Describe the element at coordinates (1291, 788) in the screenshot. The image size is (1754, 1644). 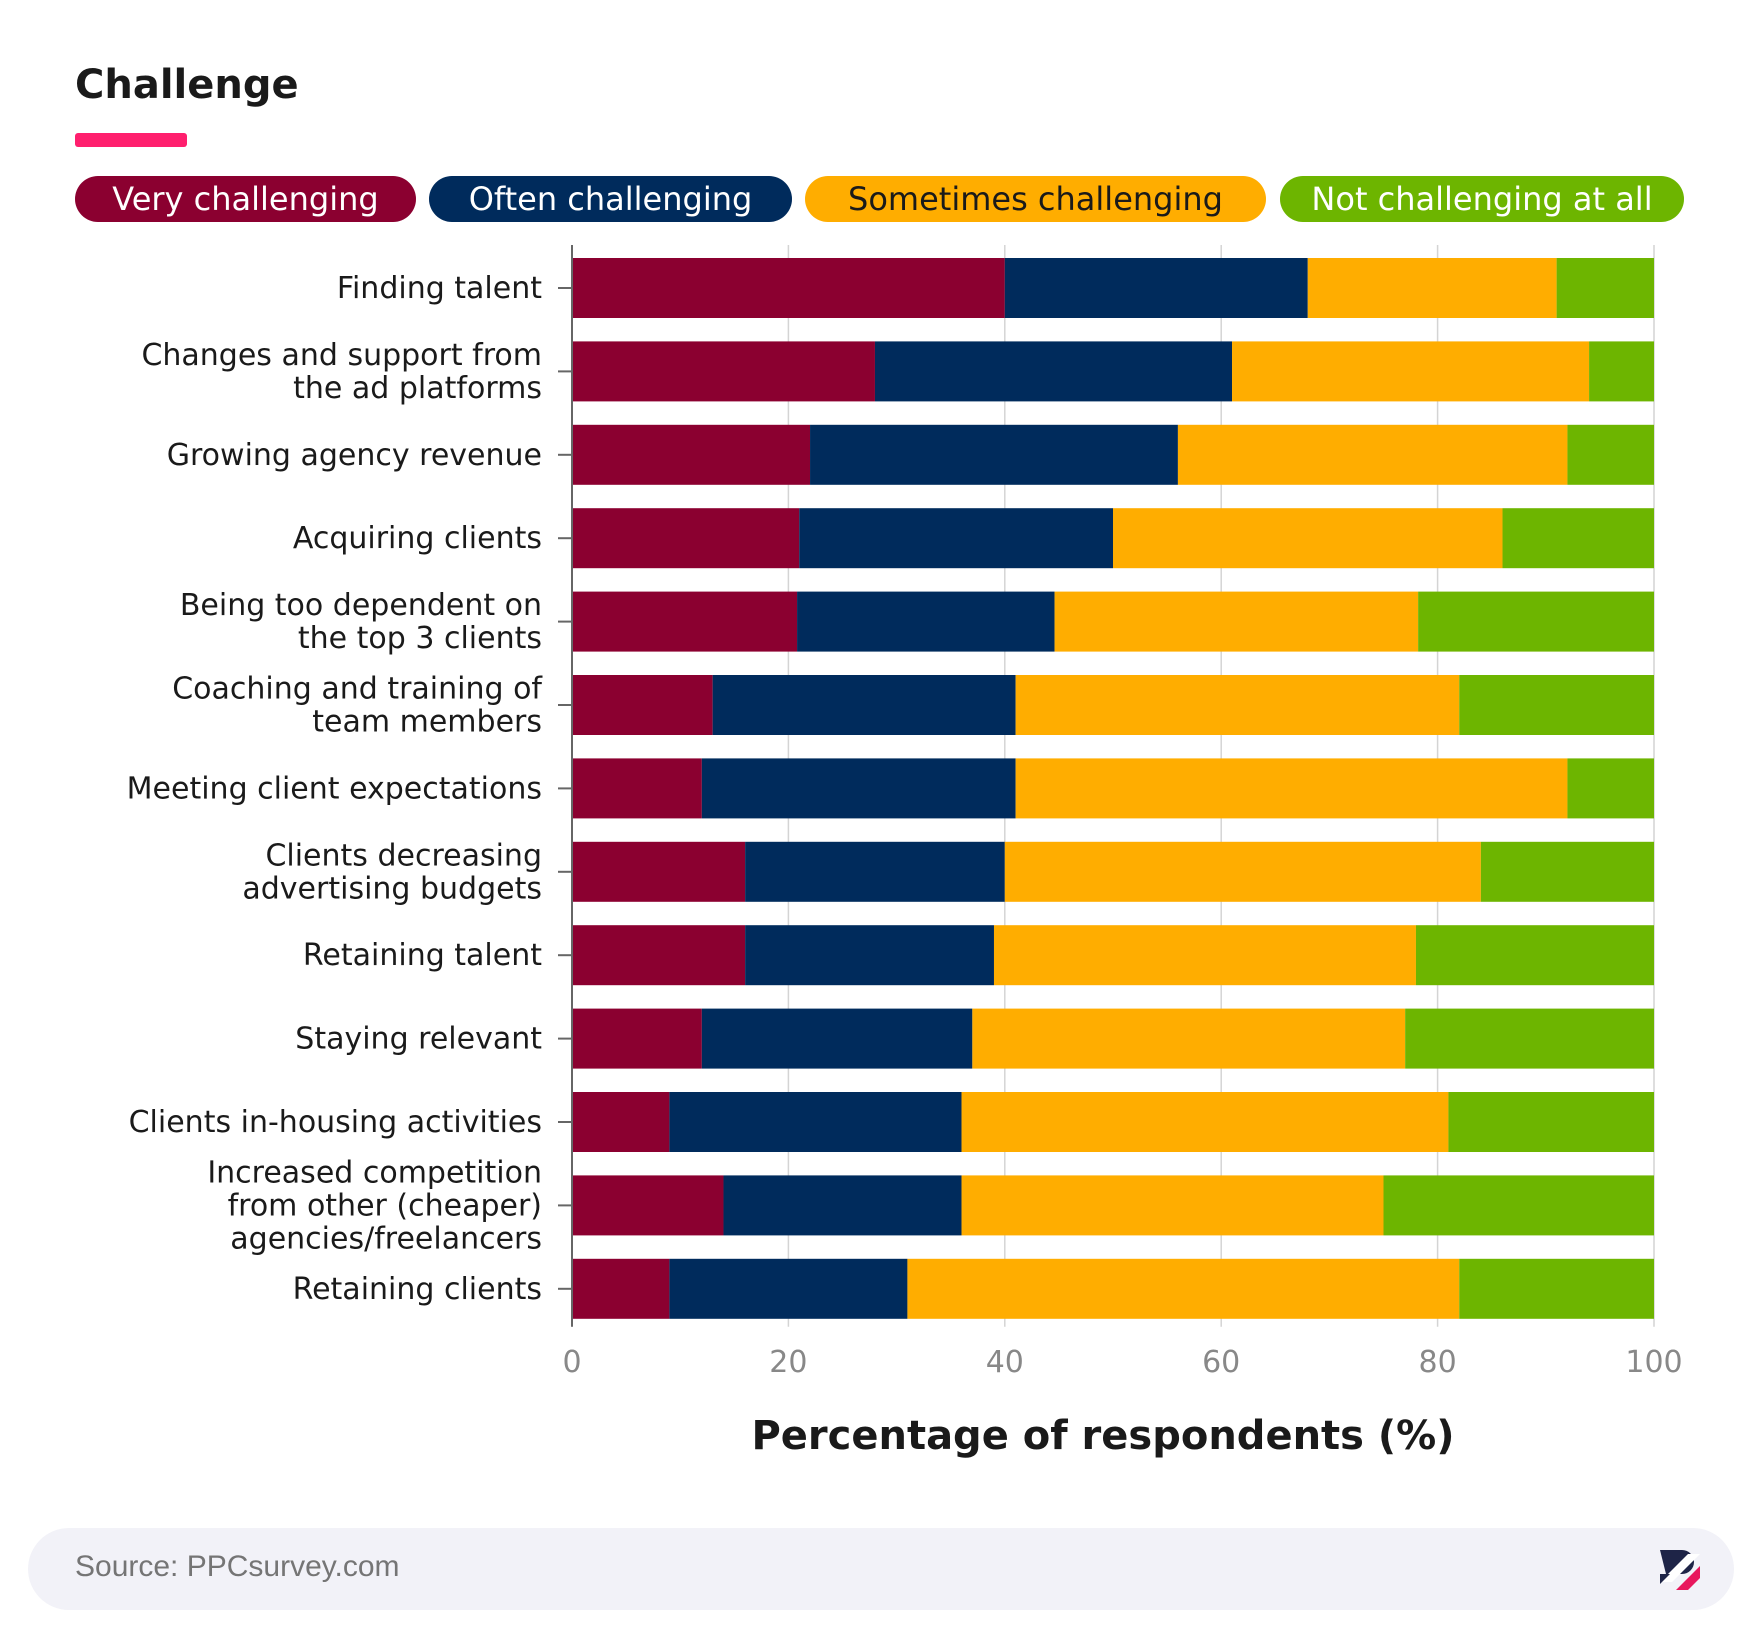
I see `bar-meeting-client-expectations-sometimes-challenging` at that location.